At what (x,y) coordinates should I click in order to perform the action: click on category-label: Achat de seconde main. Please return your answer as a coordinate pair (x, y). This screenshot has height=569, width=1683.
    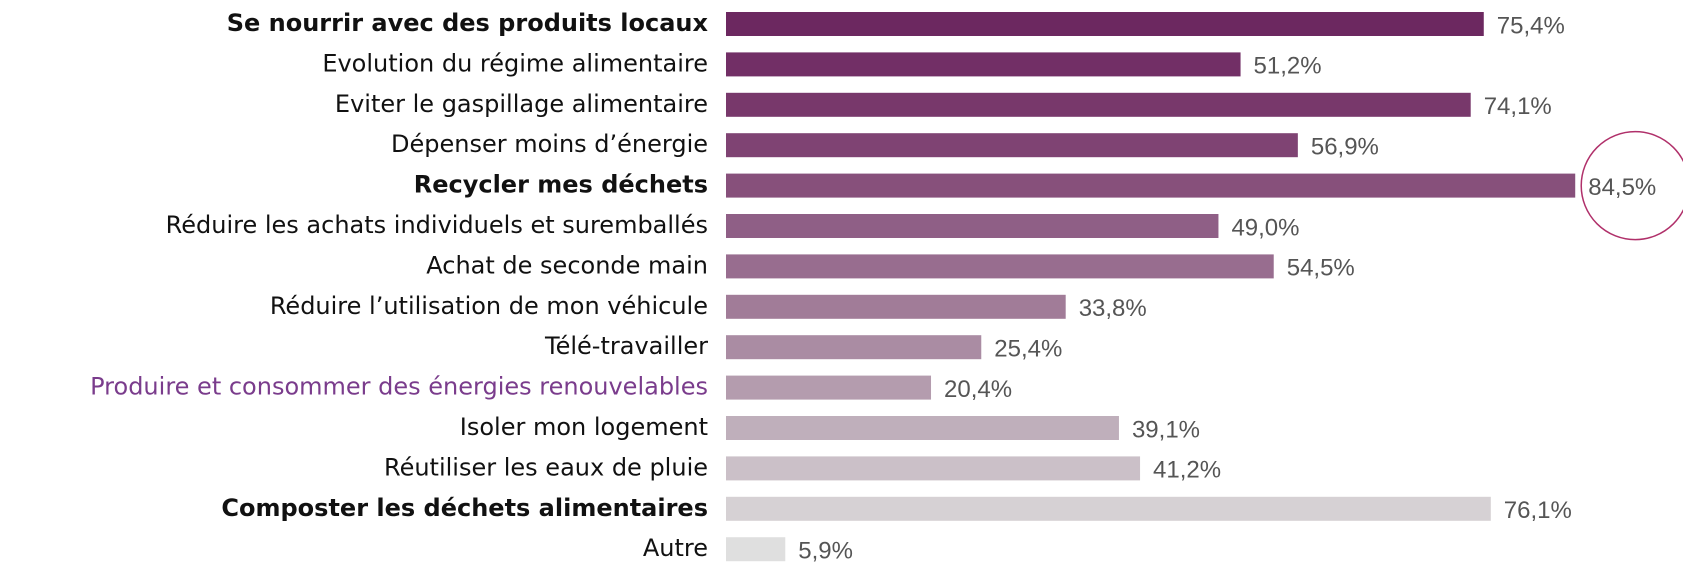
    Looking at the image, I should click on (567, 265).